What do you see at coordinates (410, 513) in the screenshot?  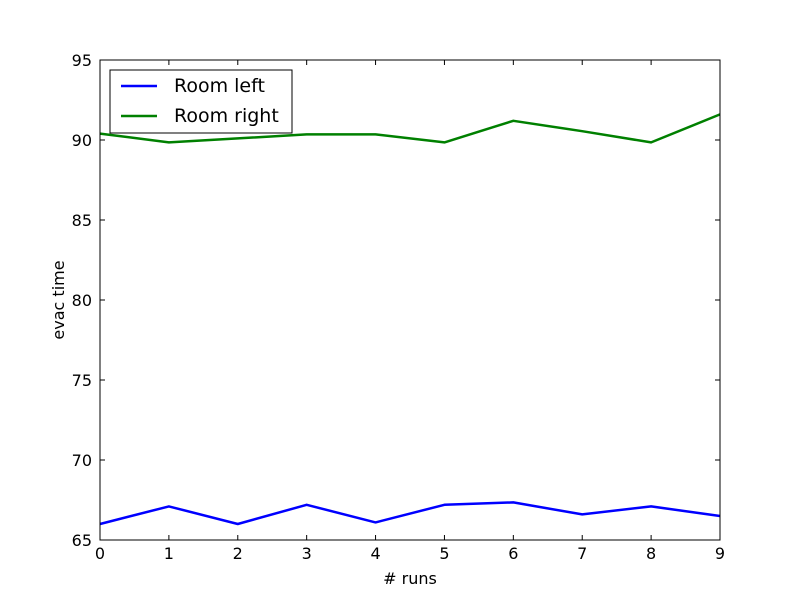 I see `series-line-room-left` at bounding box center [410, 513].